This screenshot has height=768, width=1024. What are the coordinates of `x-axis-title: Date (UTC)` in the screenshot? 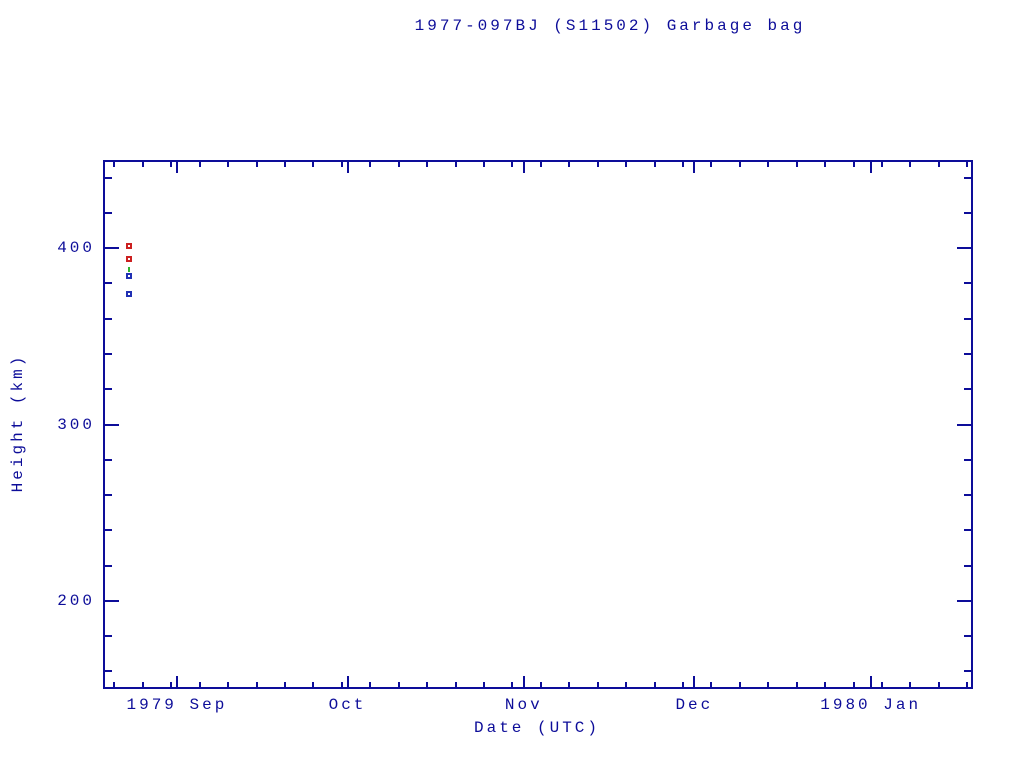 It's located at (536, 728).